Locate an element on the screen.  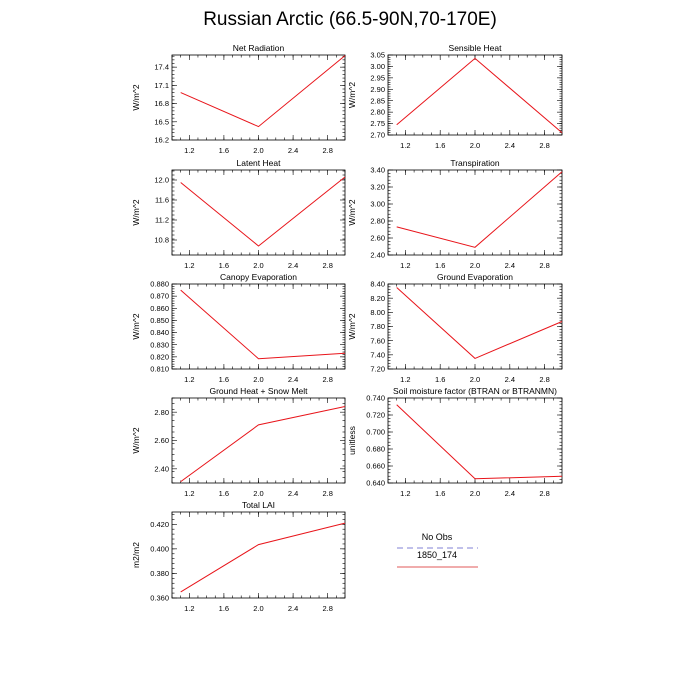
y-tick-label: 11.6 is located at coordinates (162, 200).